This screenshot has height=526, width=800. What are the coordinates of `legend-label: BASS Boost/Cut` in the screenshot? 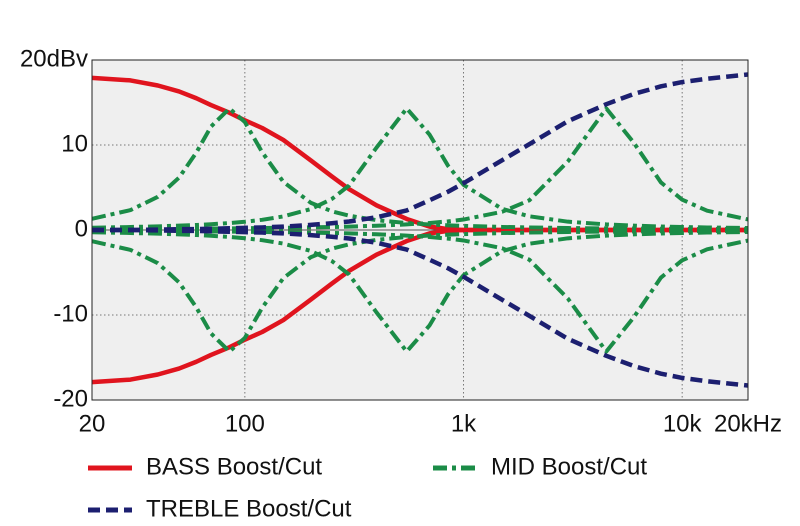 It's located at (234, 466).